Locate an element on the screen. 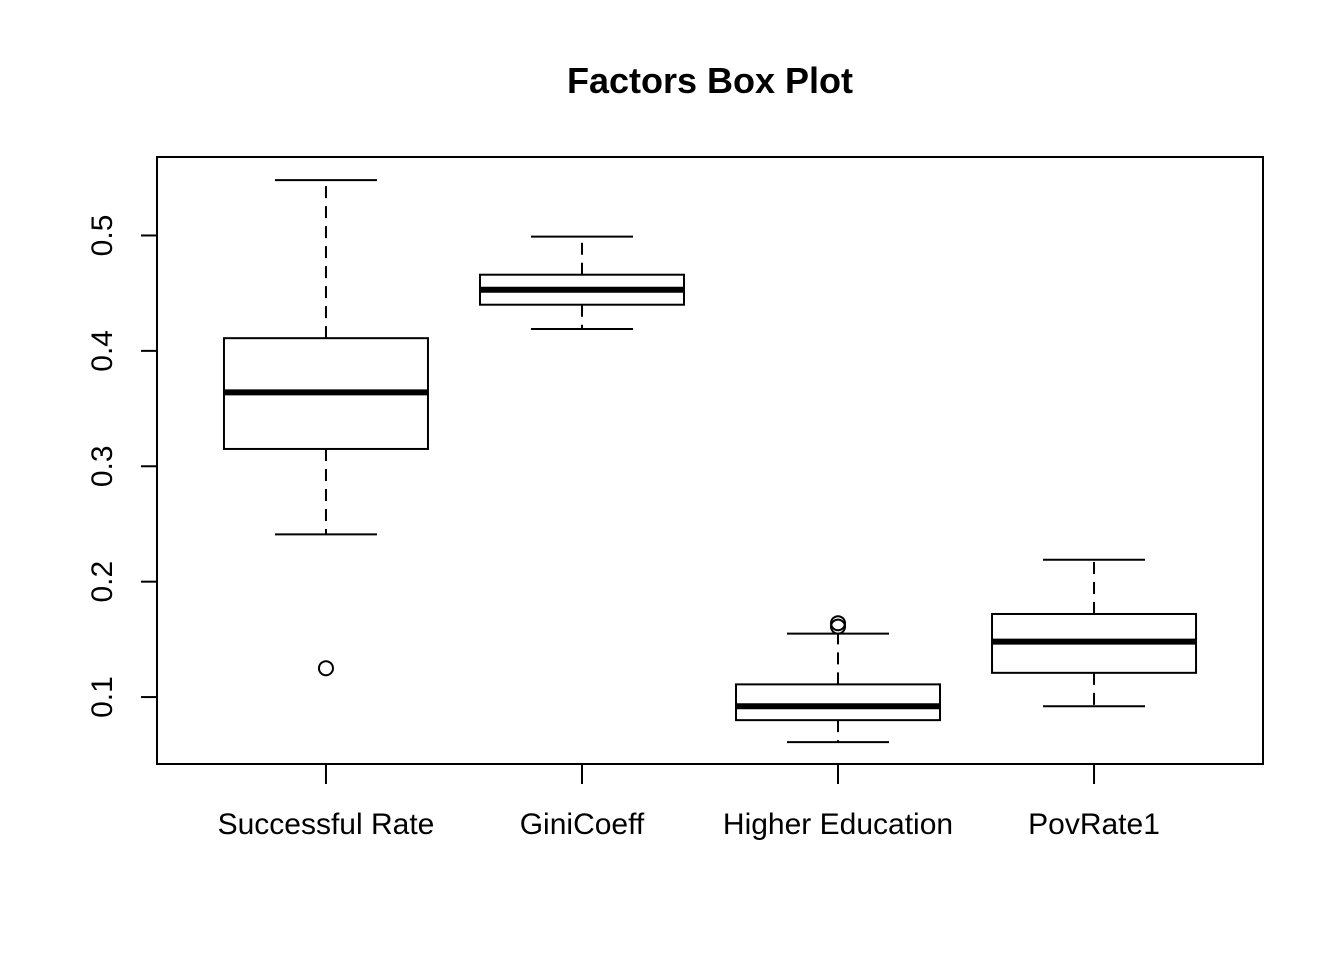 Image resolution: width=1344 pixels, height=960 pixels. x-tick-label: Successful Rate is located at coordinates (326, 824).